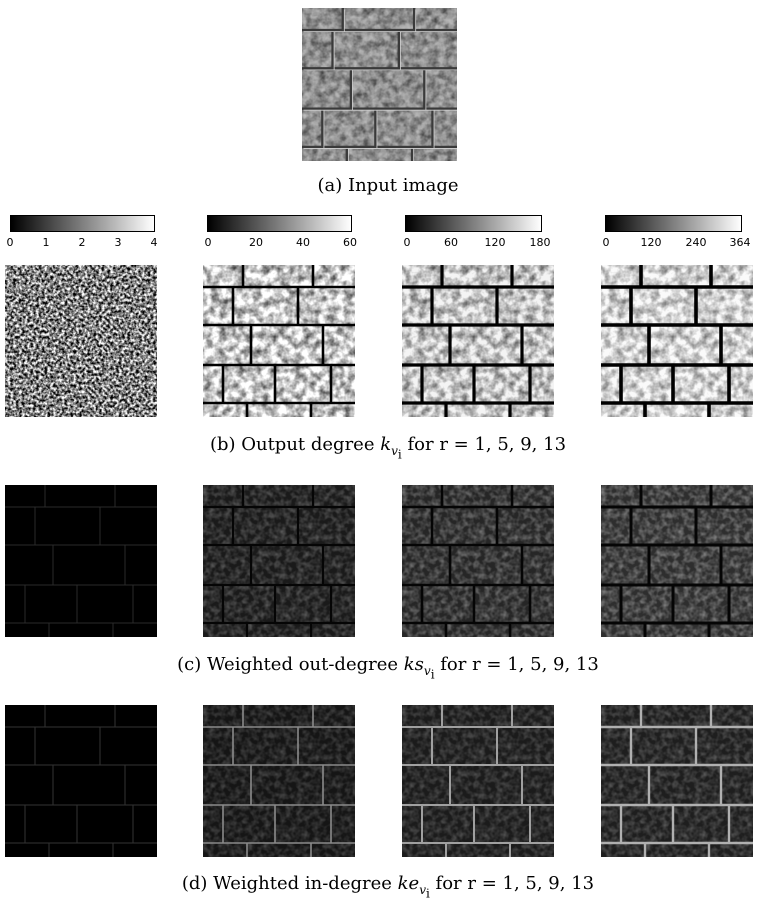 The image size is (776, 900). What do you see at coordinates (118, 242) in the screenshot?
I see `tick-label: 3` at bounding box center [118, 242].